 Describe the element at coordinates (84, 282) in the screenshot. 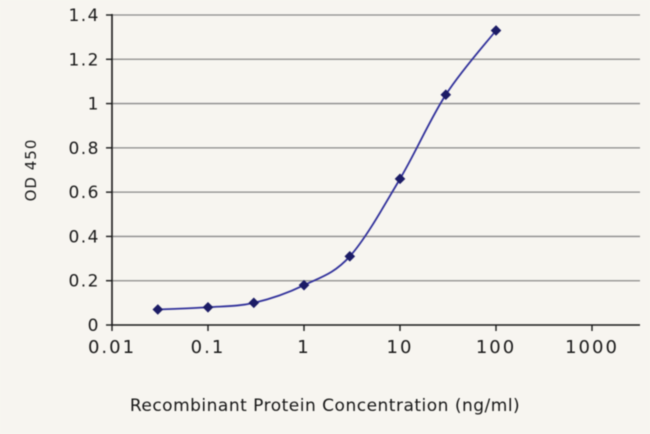

I see `y-tick-label: 0.2` at that location.